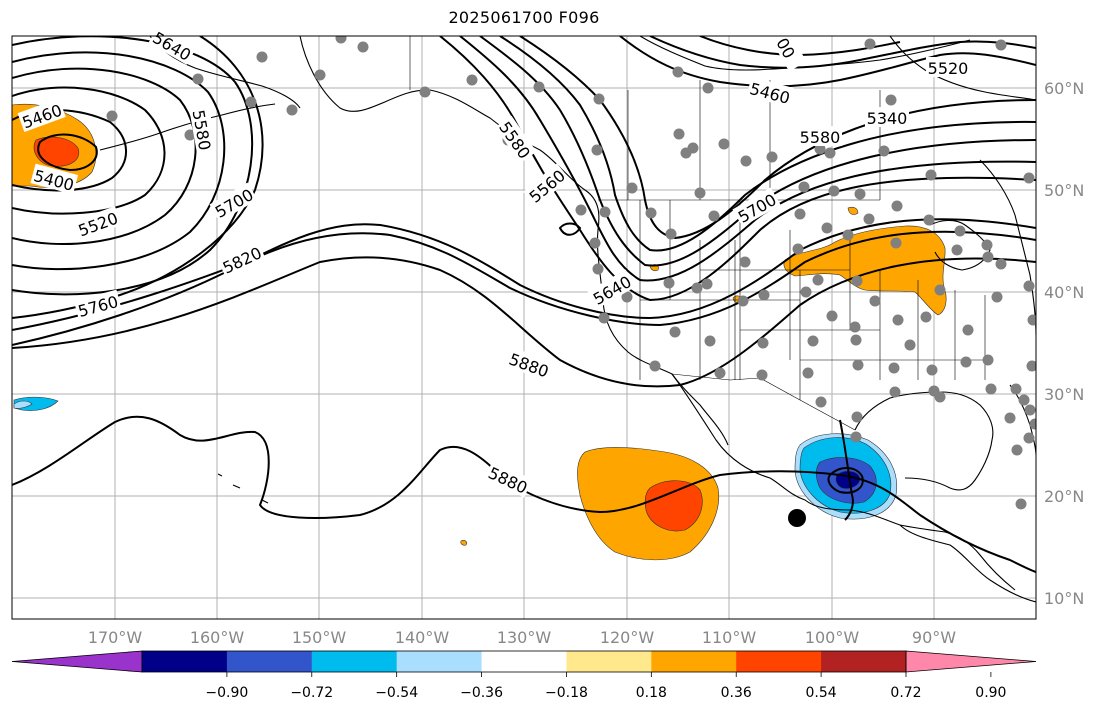 The width and height of the screenshot is (1105, 712). What do you see at coordinates (570, 229) in the screenshot?
I see `contour-alaska-low` at bounding box center [570, 229].